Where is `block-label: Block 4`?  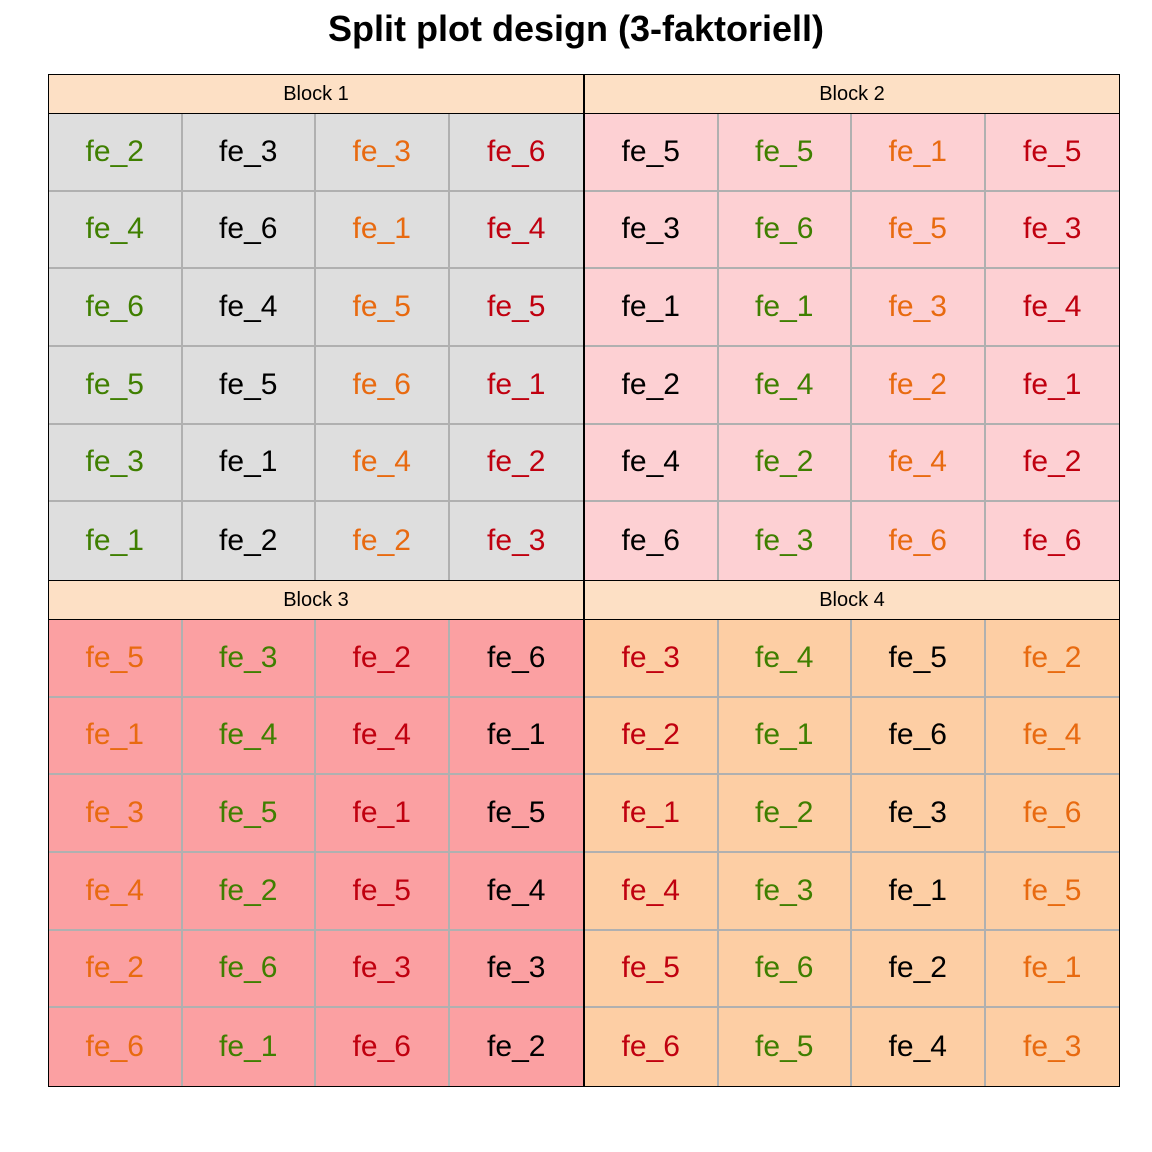 block-label: Block 4 is located at coordinates (852, 600).